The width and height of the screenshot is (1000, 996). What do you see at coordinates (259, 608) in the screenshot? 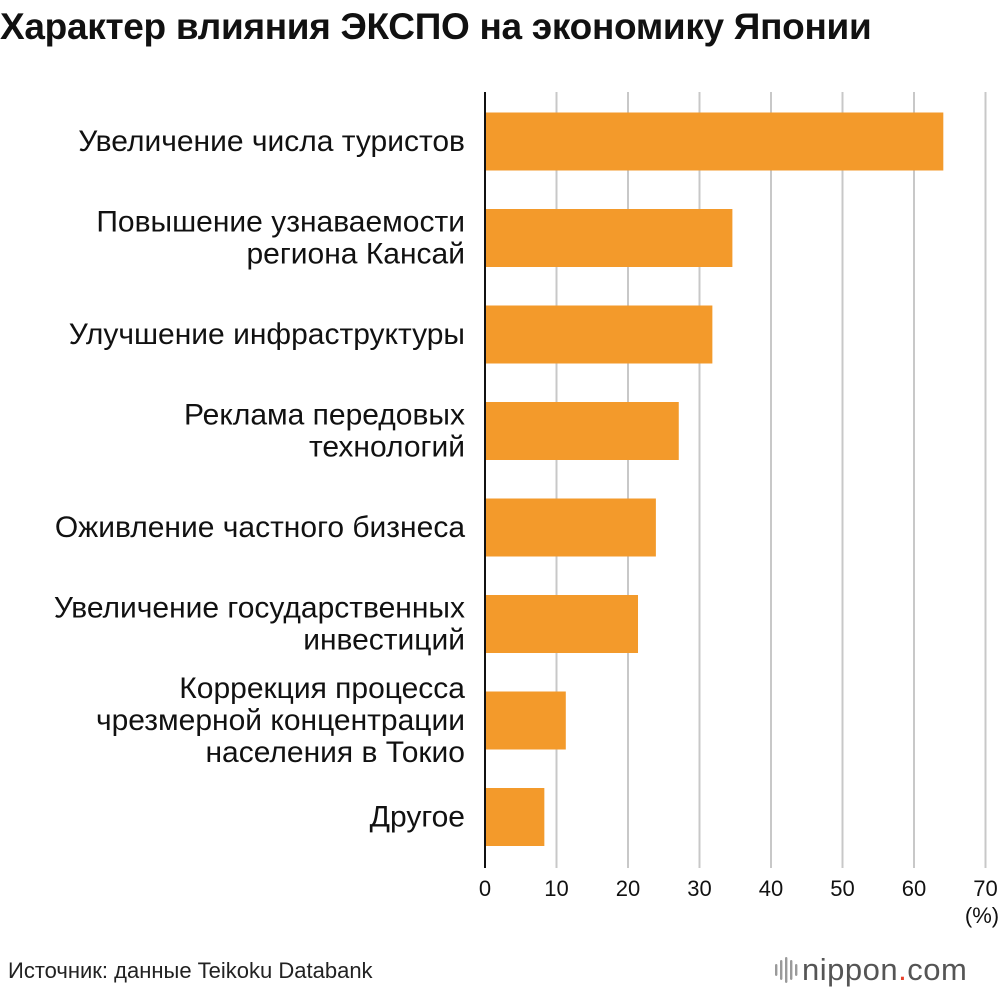
I see `category-label: Увеличение государственных` at bounding box center [259, 608].